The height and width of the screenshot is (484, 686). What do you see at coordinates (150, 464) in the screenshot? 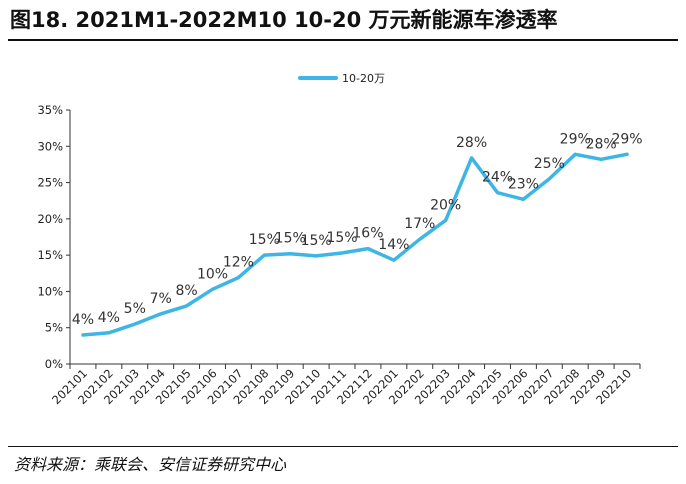
I see `source-note: 资料来源：乘联会、安信证券研究中心` at bounding box center [150, 464].